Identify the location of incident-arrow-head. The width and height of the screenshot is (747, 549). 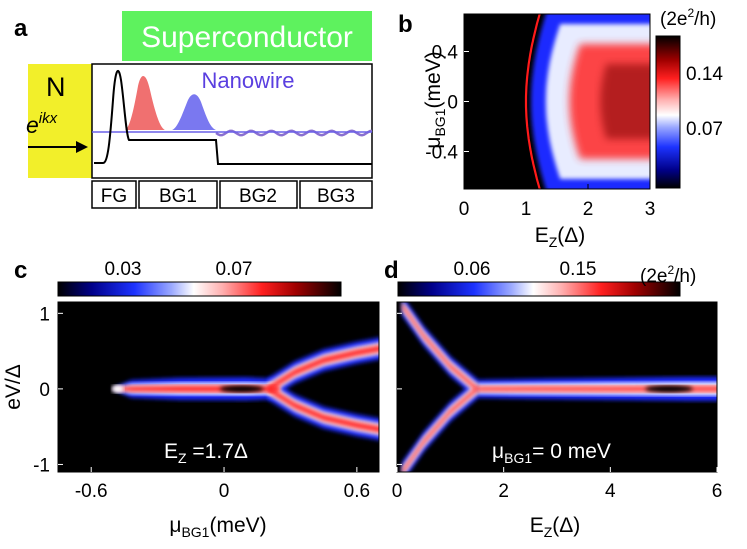
(82, 147).